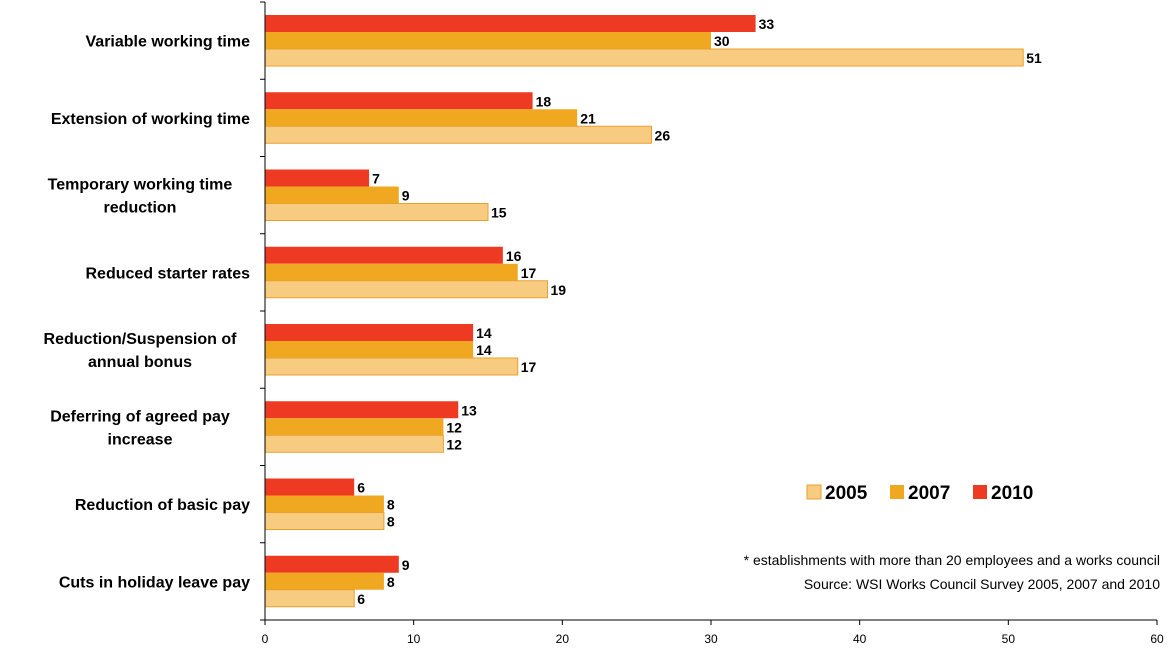  What do you see at coordinates (529, 367) in the screenshot?
I see `data-label-2005-4: 17` at bounding box center [529, 367].